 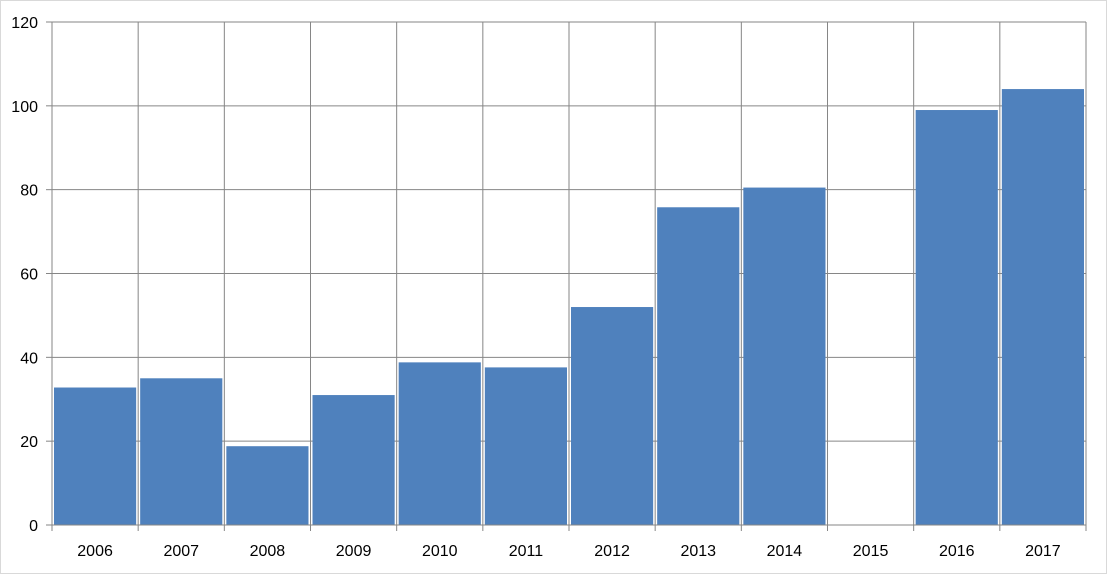 What do you see at coordinates (95, 551) in the screenshot?
I see `x-tick-label: 2006` at bounding box center [95, 551].